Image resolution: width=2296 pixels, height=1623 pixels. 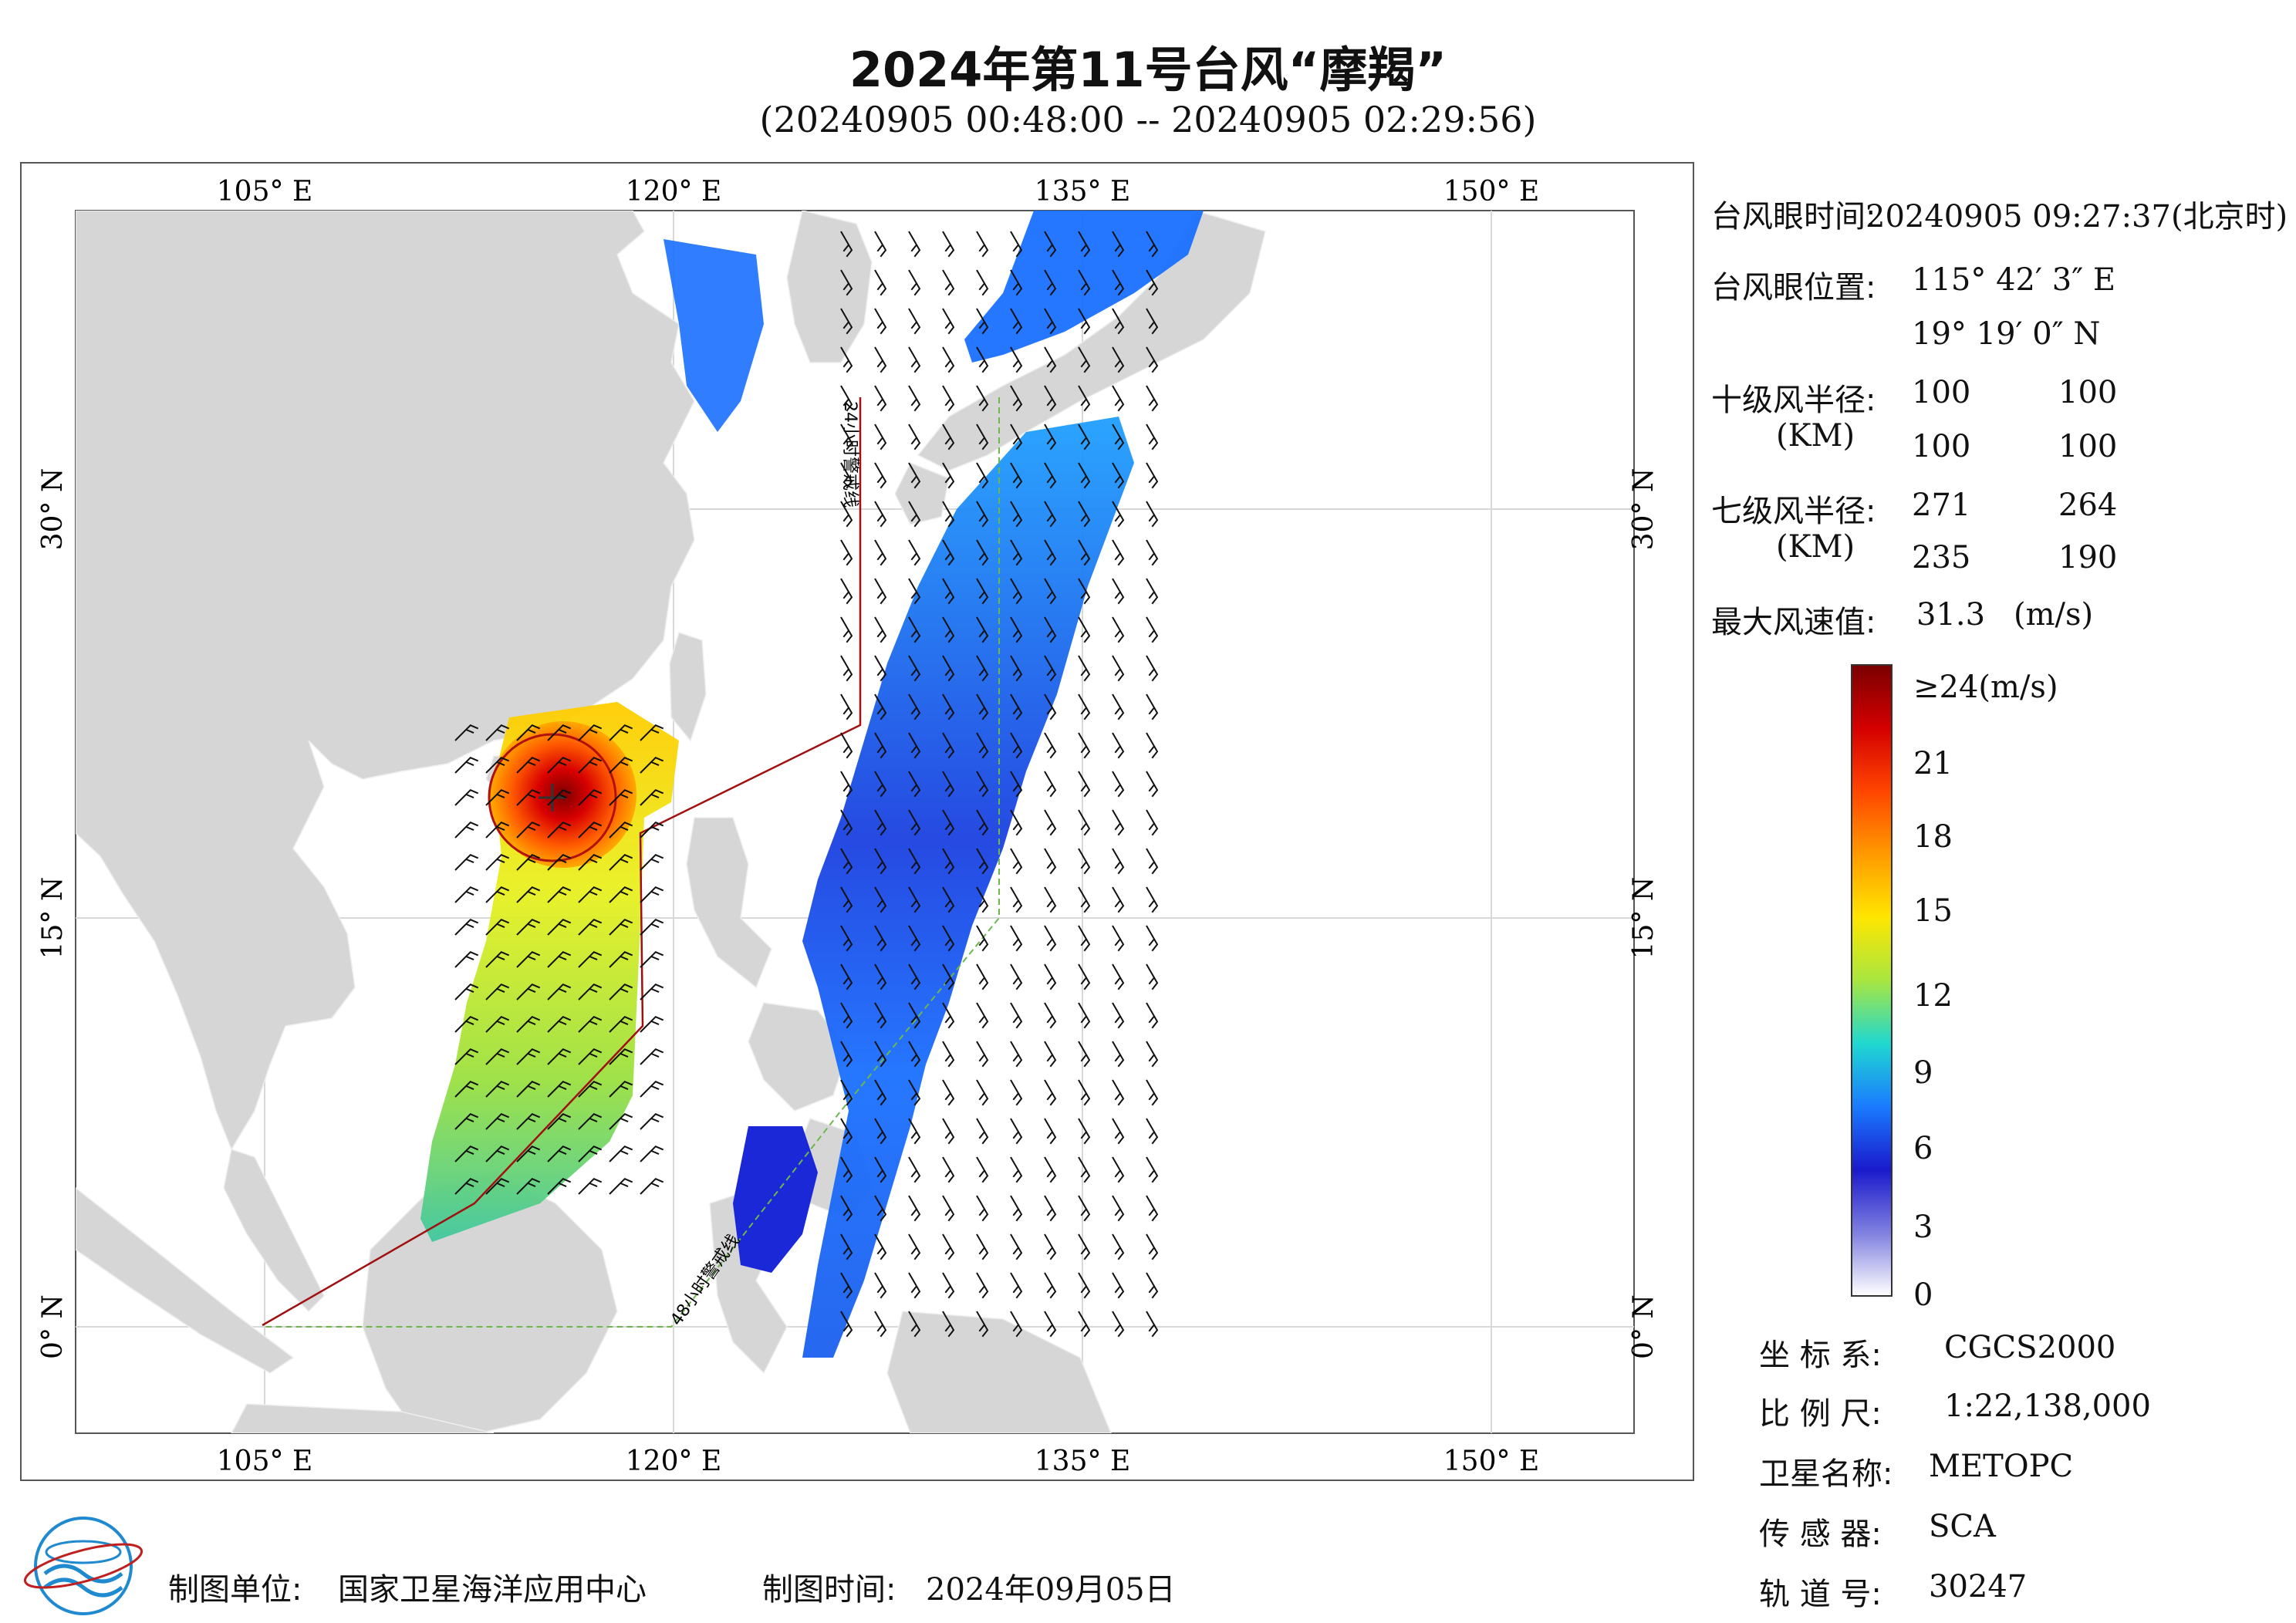 What do you see at coordinates (2077, 217) in the screenshot?
I see `eye-time-value: 20240905 09:27:37(北京时)` at bounding box center [2077, 217].